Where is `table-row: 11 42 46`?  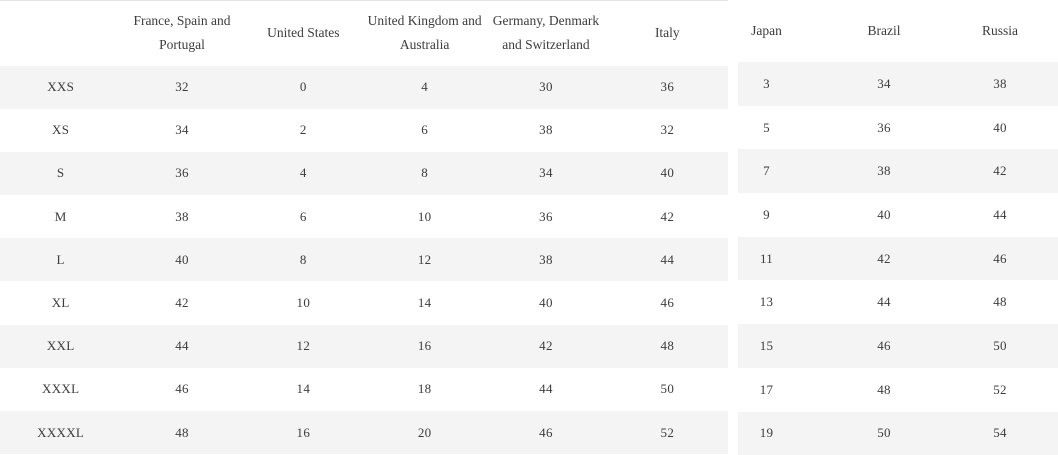 table-row: 11 42 46 is located at coordinates (898, 258).